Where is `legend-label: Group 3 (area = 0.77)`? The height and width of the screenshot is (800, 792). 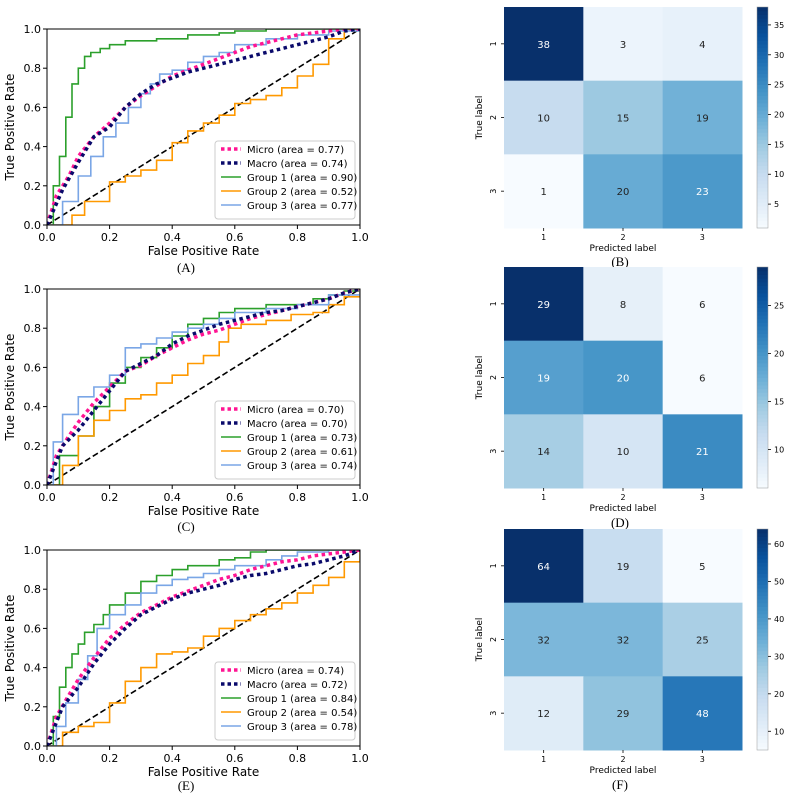
legend-label: Group 3 (area = 0.77) is located at coordinates (302, 206).